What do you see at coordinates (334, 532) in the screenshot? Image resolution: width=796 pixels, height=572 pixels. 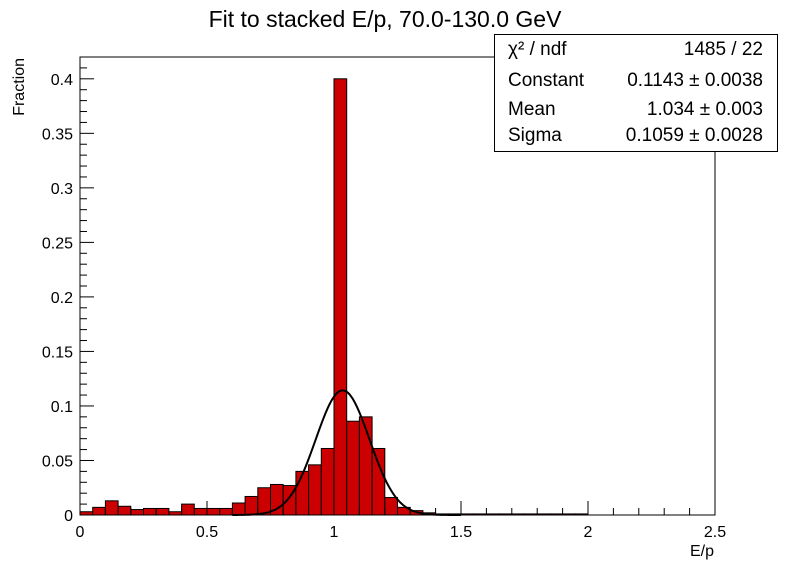 I see `x-tick-label: 1` at bounding box center [334, 532].